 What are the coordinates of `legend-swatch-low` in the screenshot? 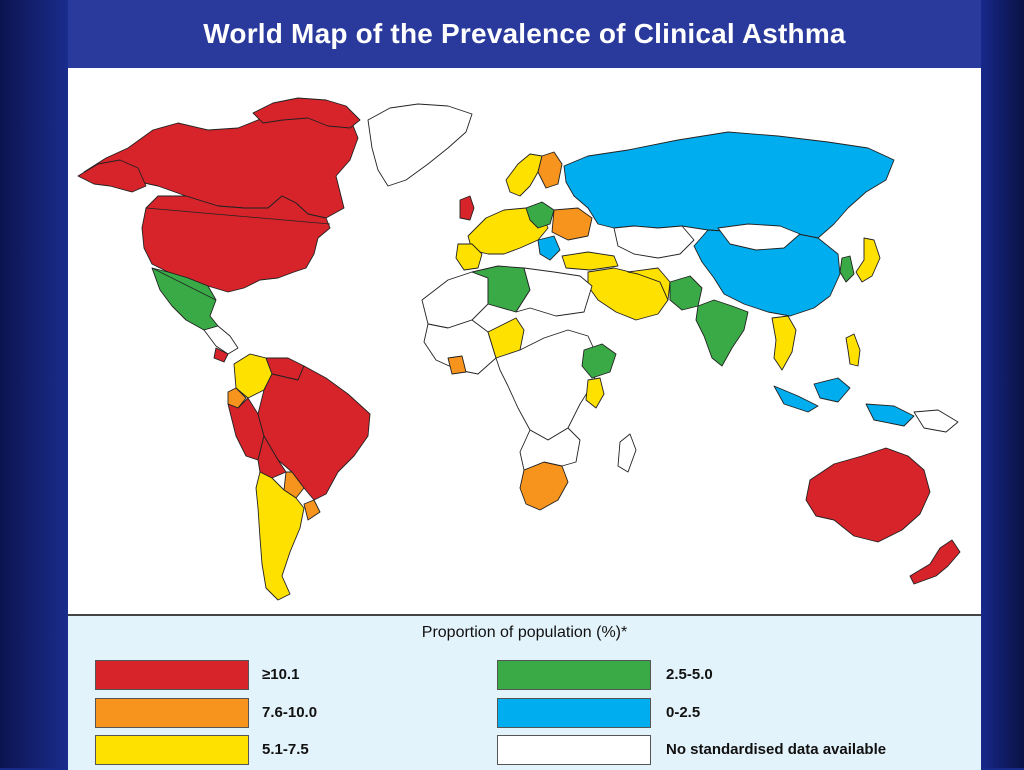 It's located at (574, 713).